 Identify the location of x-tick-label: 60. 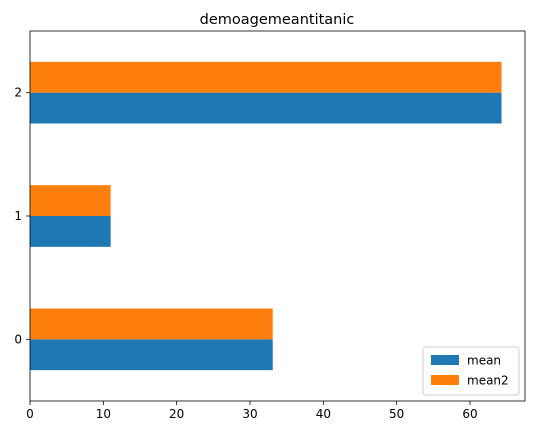
(469, 414).